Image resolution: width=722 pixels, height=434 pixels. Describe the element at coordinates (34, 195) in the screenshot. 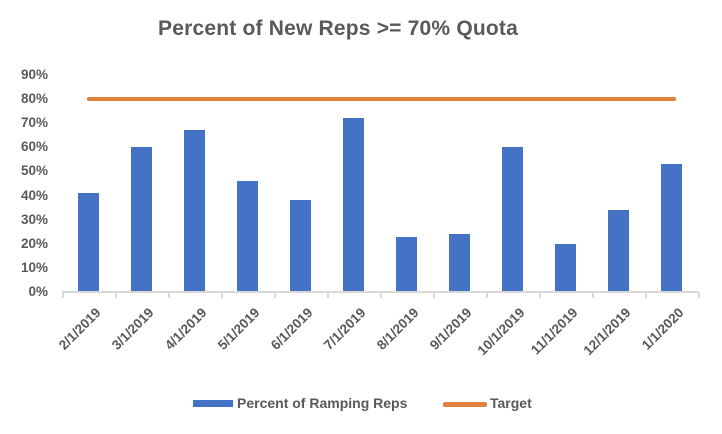

I see `y-axis-tick-label: 40%` at that location.